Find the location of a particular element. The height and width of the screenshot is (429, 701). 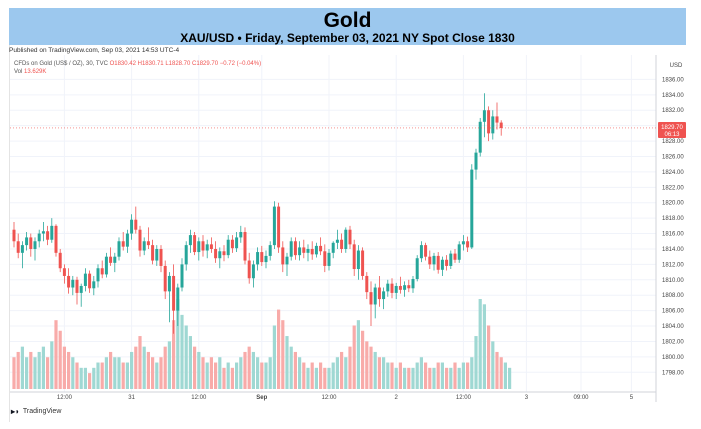

last-price-label: 1829.70 is located at coordinates (672, 128).